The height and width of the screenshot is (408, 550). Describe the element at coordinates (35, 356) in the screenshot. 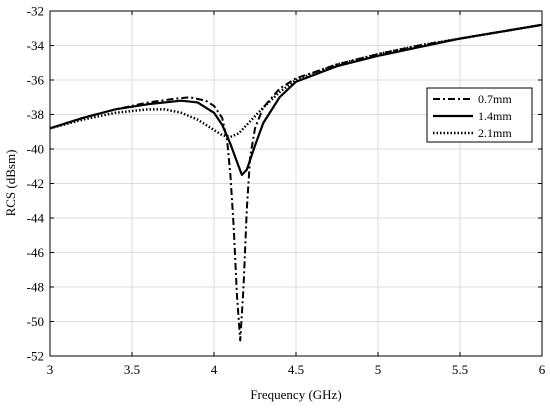

I see `y-tick-label: -52` at that location.